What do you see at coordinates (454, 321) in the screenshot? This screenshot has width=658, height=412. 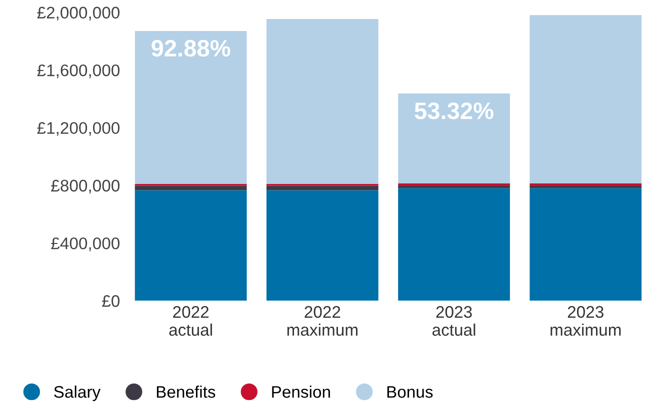 I see `x-tick-label: 2023 actual` at bounding box center [454, 321].